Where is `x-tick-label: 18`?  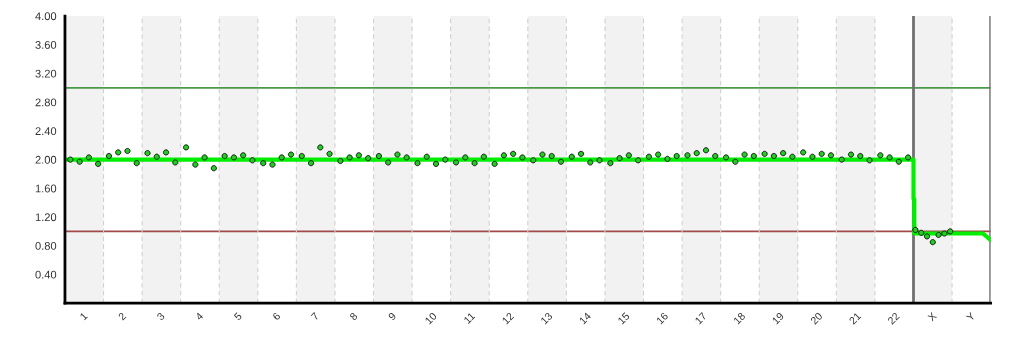
x-tick-label: 18 is located at coordinates (739, 318).